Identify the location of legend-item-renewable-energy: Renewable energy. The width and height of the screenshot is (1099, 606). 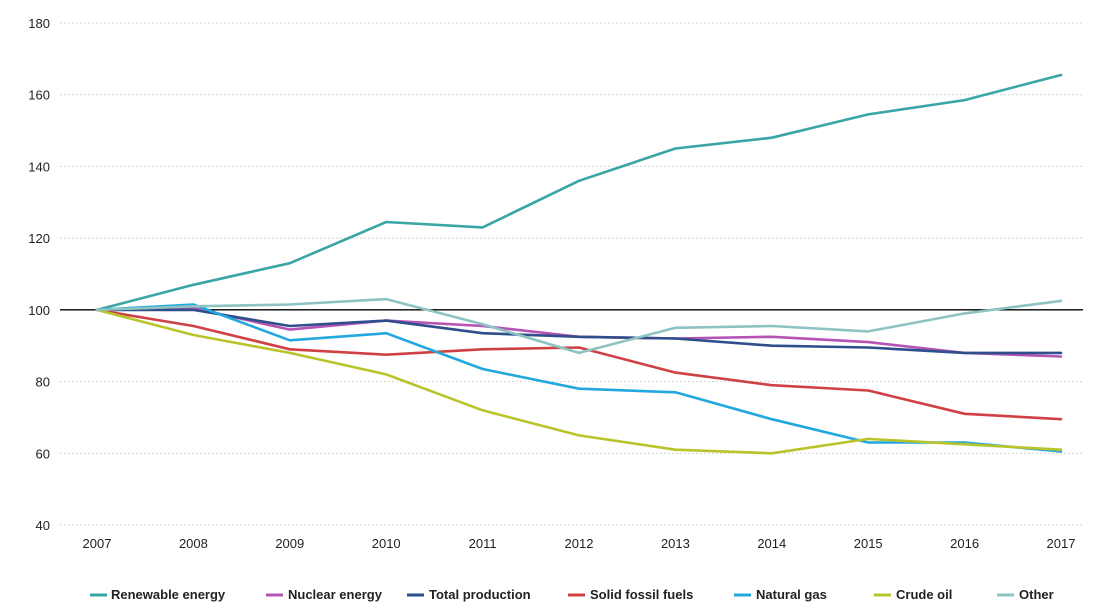
(158, 594).